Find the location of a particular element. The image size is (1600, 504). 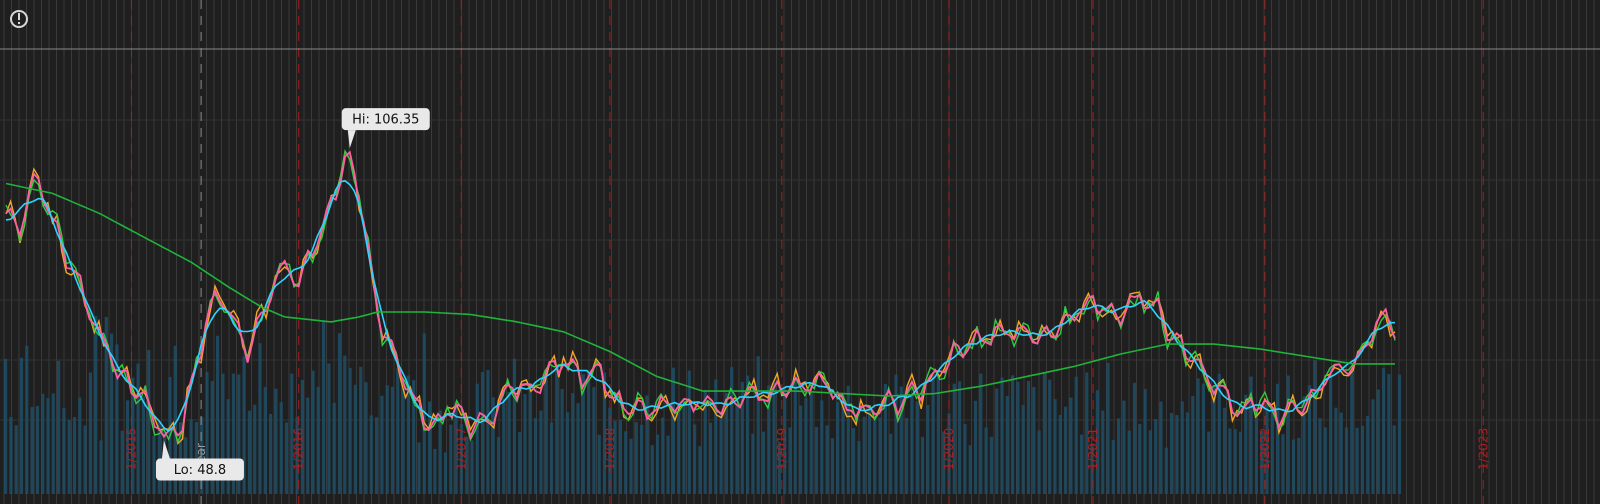

time-marker-label: 1/2021 is located at coordinates (1093, 449).